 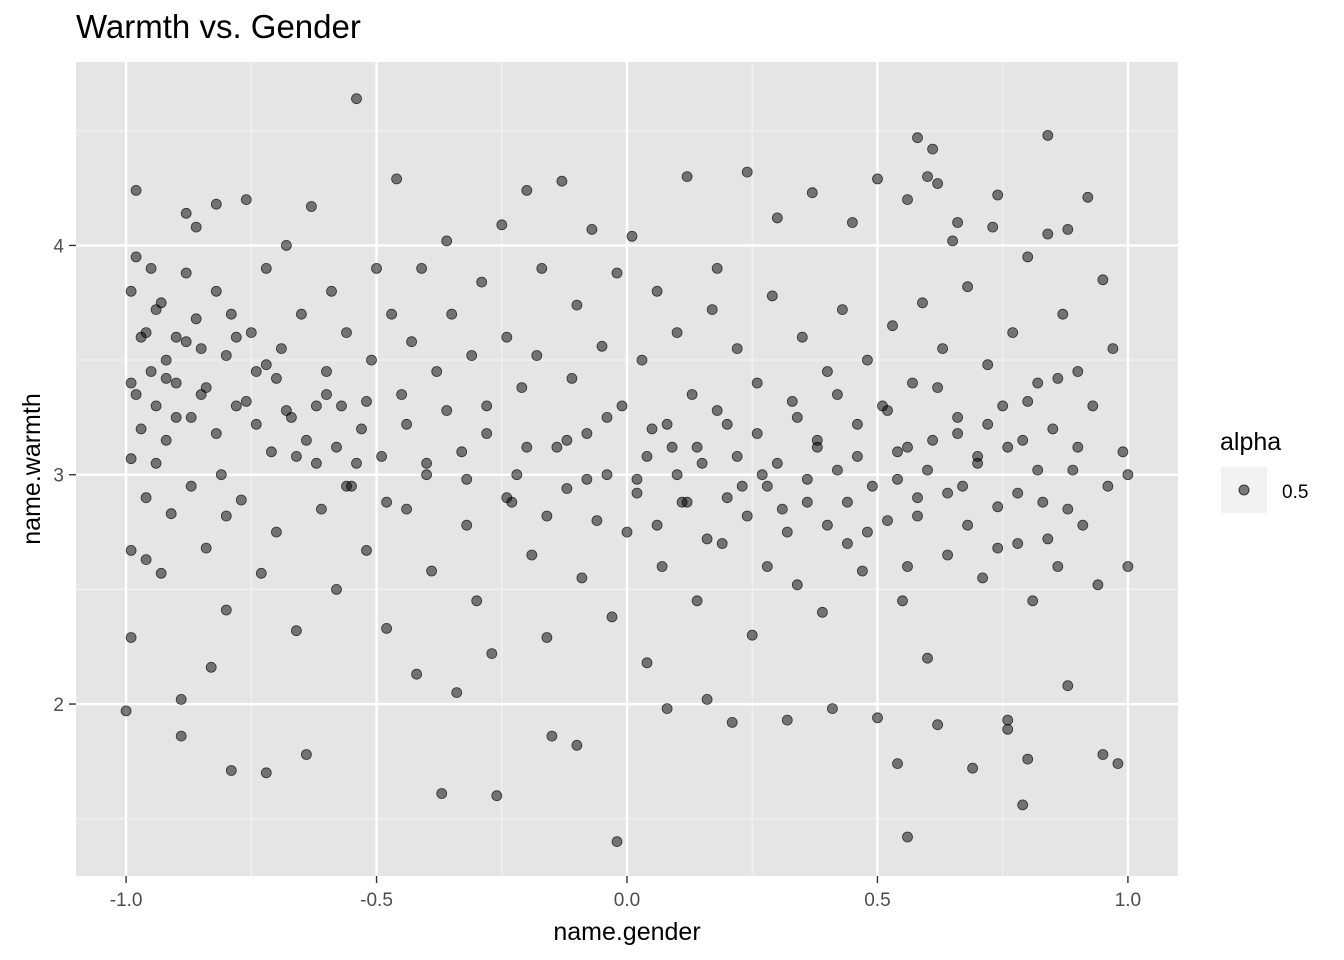 What do you see at coordinates (58, 705) in the screenshot?
I see `y-tick-label: 2` at bounding box center [58, 705].